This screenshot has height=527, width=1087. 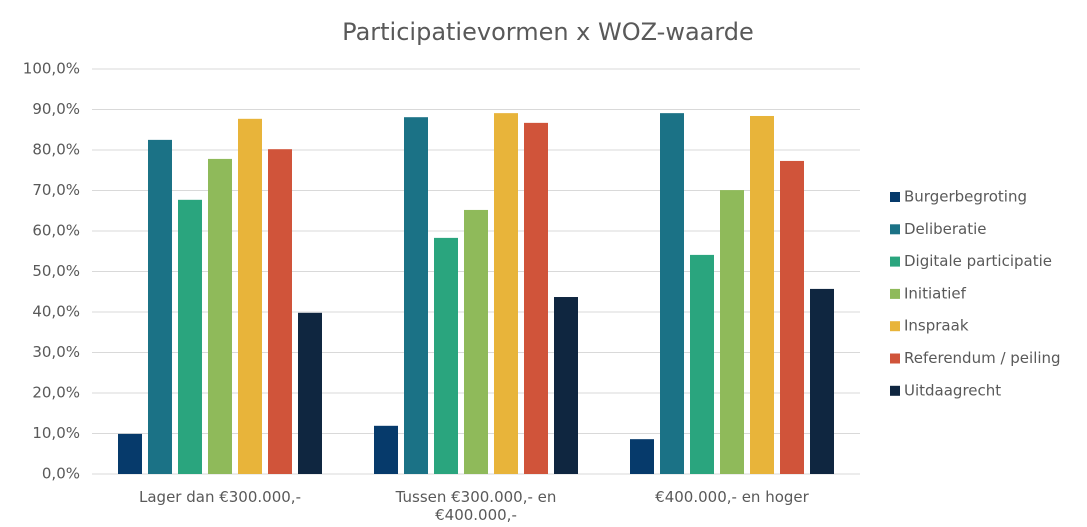 What do you see at coordinates (56, 433) in the screenshot?
I see `y-tick-label: 10,0%` at bounding box center [56, 433].